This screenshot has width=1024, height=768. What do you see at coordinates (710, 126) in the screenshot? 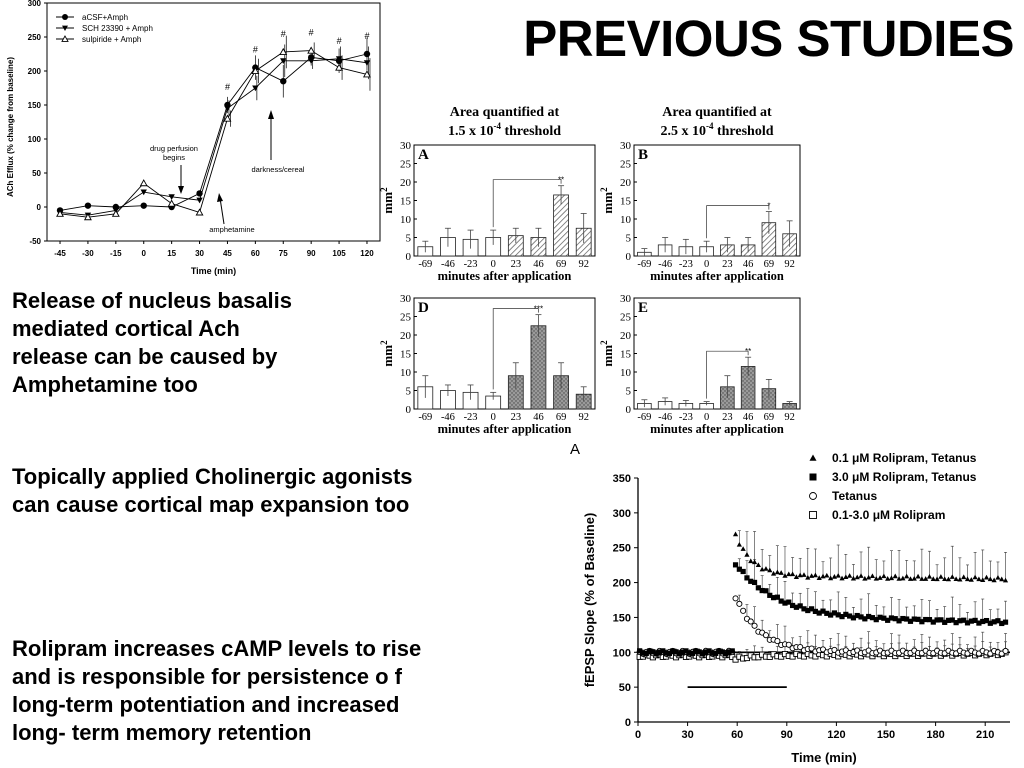
I see `header-exponent: -4` at bounding box center [710, 126].